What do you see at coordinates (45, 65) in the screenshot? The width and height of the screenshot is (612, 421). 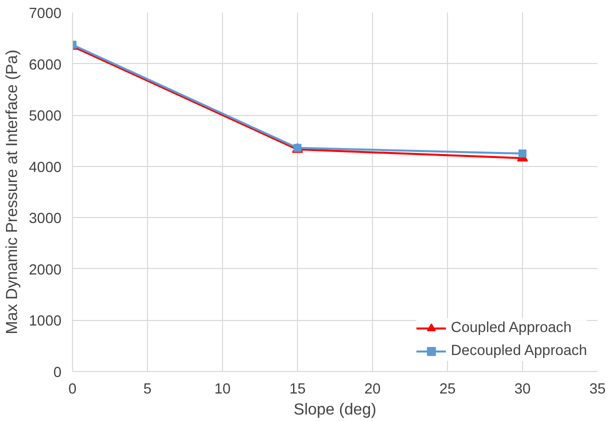 I see `y-tick-label: 6000` at bounding box center [45, 65].